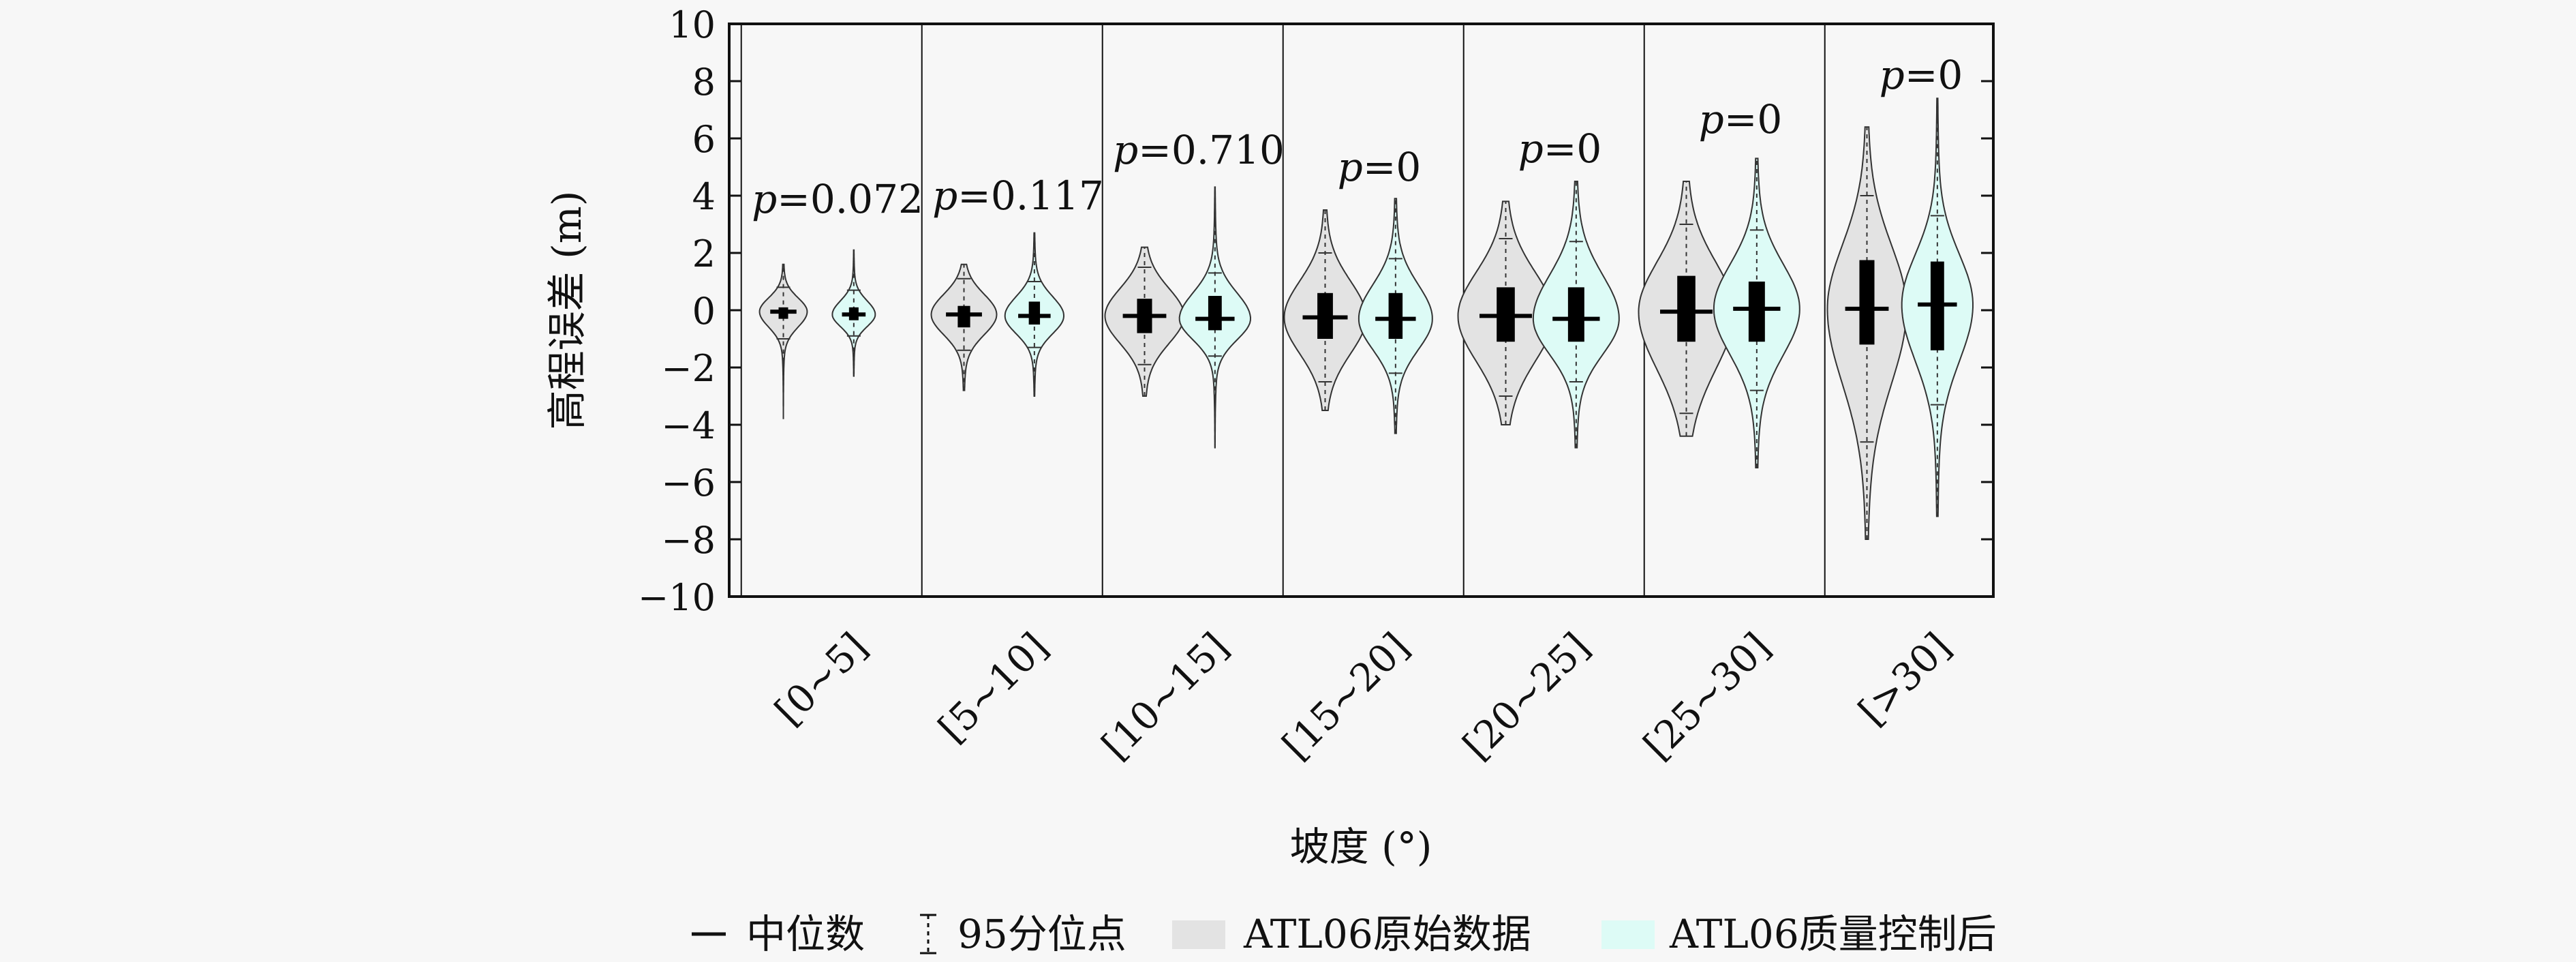 This screenshot has width=2576, height=962. Describe the element at coordinates (1041, 934) in the screenshot. I see `legend-percentile-label: 95分位点` at that location.